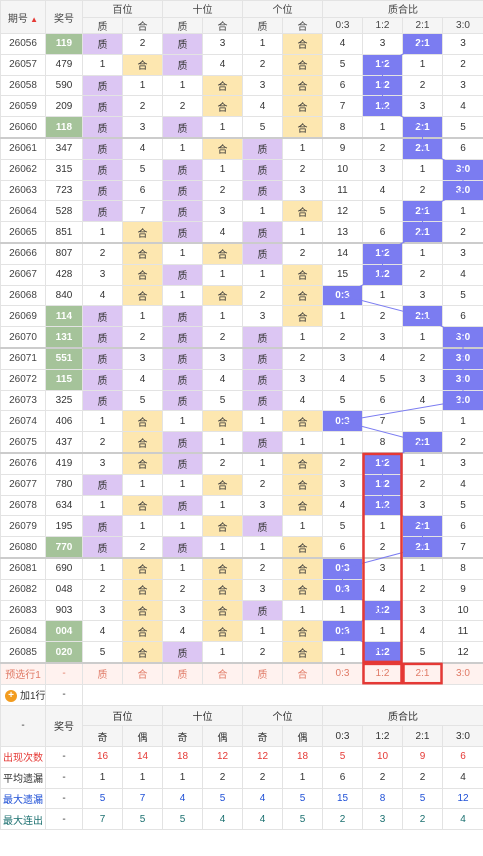 Image resolution: width=483 pixels, height=856 pixels. I want to click on subheader-cell: 2:1, so click(423, 25).